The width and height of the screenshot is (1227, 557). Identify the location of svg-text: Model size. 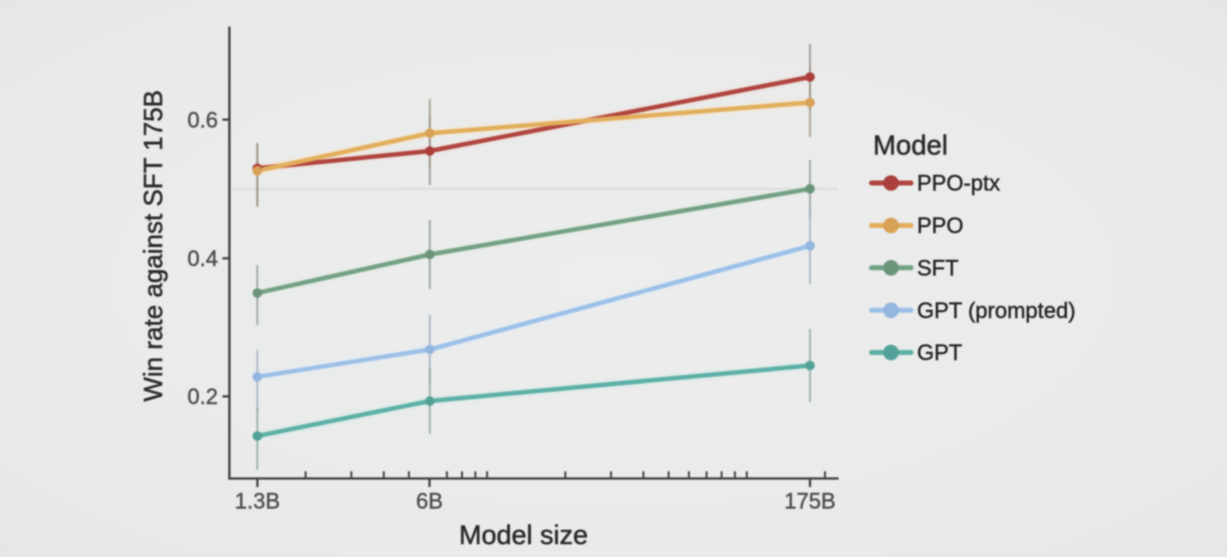
(523, 535).